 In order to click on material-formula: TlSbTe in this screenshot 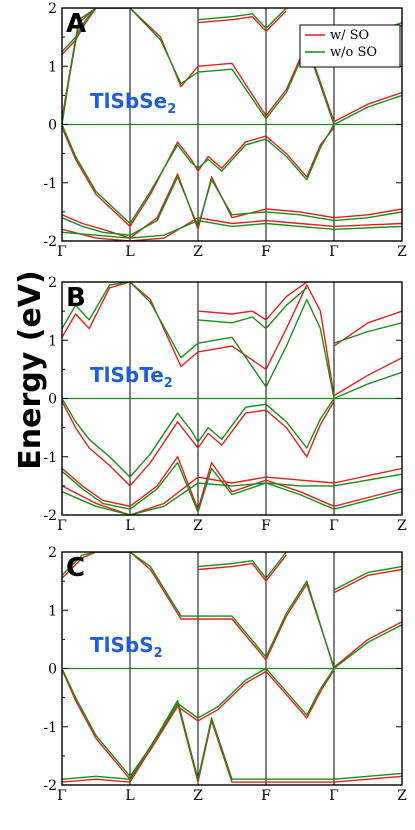, I will do `click(127, 375)`.